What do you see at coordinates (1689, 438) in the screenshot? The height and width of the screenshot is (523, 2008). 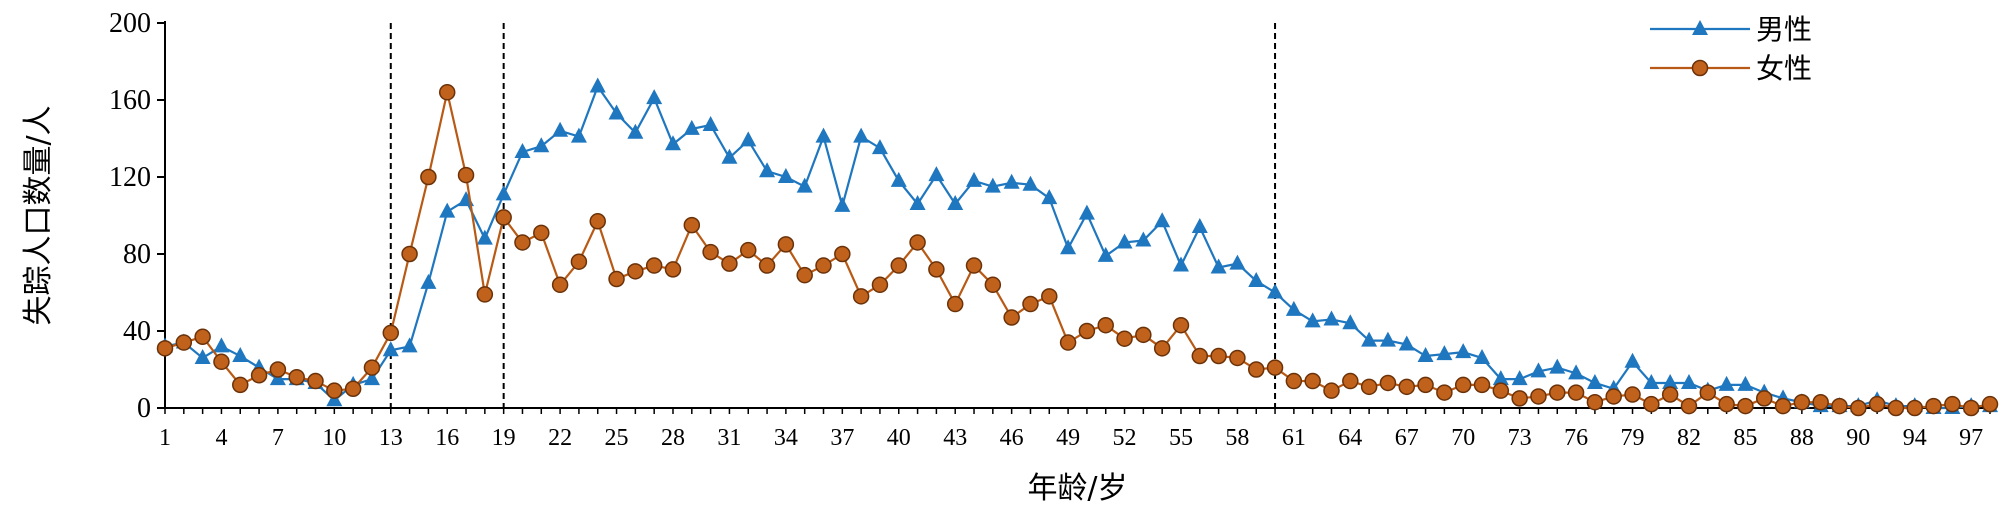 I see `x-tick-label: 82` at bounding box center [1689, 438].